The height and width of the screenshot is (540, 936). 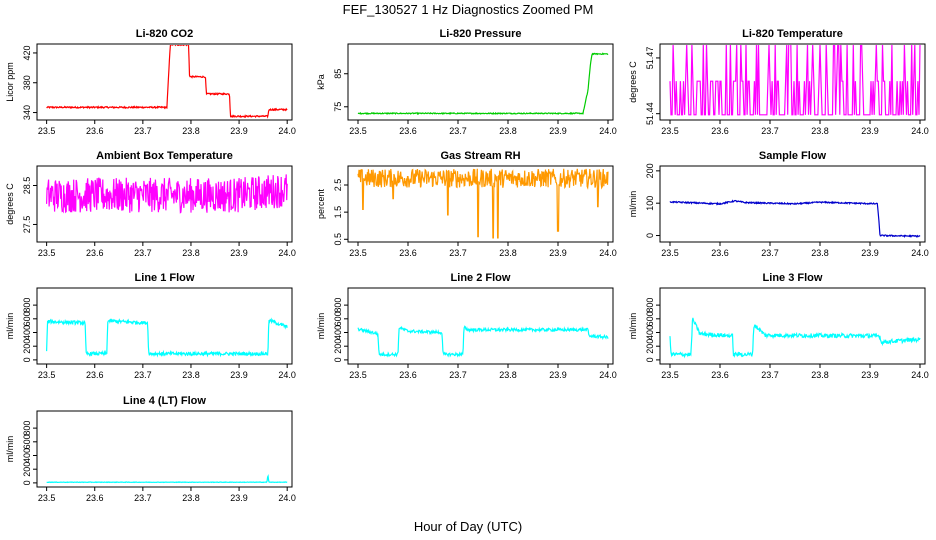 I want to click on panel-title: Sample Flow, so click(x=793, y=156).